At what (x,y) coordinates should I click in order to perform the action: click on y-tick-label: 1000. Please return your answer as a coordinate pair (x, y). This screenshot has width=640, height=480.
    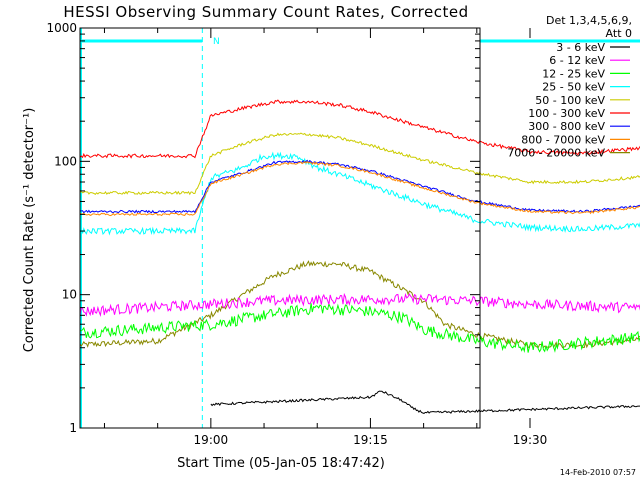
    Looking at the image, I should click on (61, 28).